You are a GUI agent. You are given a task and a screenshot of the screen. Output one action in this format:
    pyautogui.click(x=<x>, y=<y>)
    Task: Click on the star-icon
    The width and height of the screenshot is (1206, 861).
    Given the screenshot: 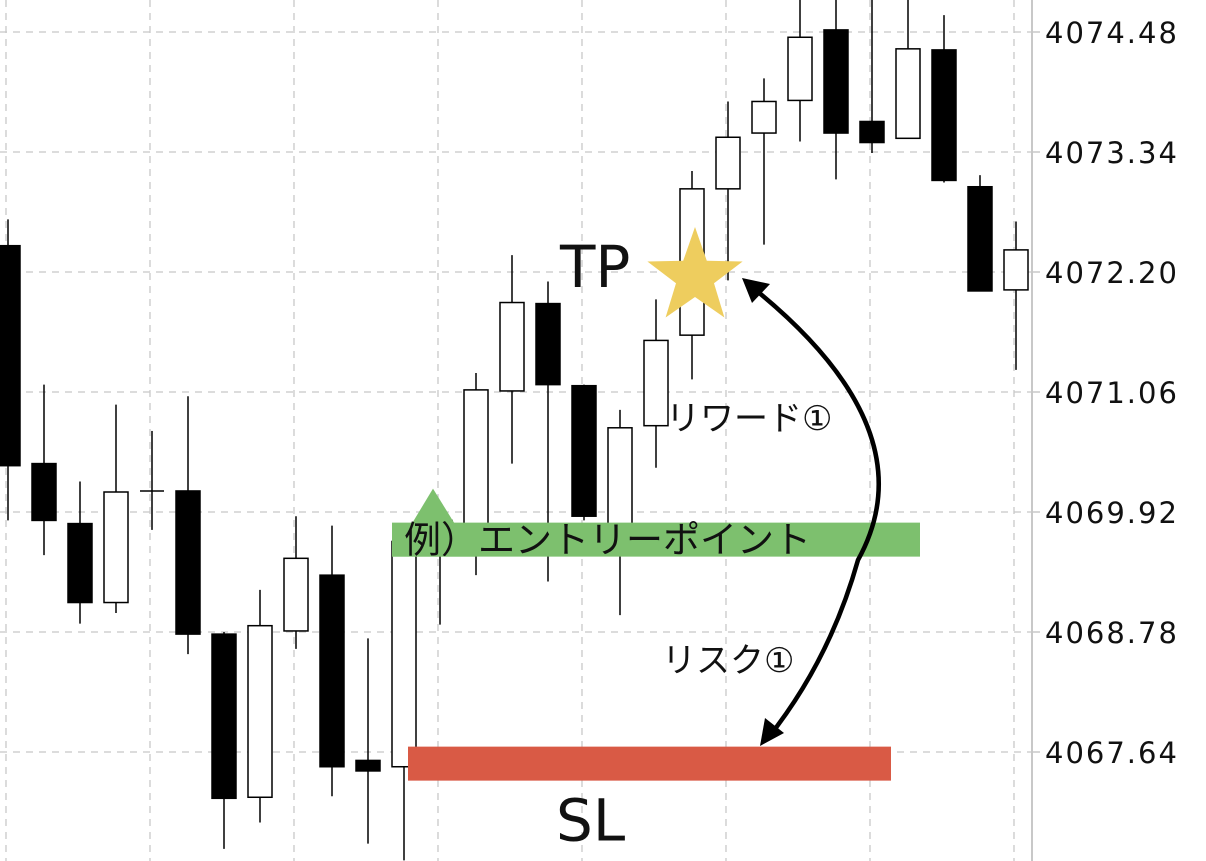 What is the action you would take?
    pyautogui.click(x=695, y=272)
    